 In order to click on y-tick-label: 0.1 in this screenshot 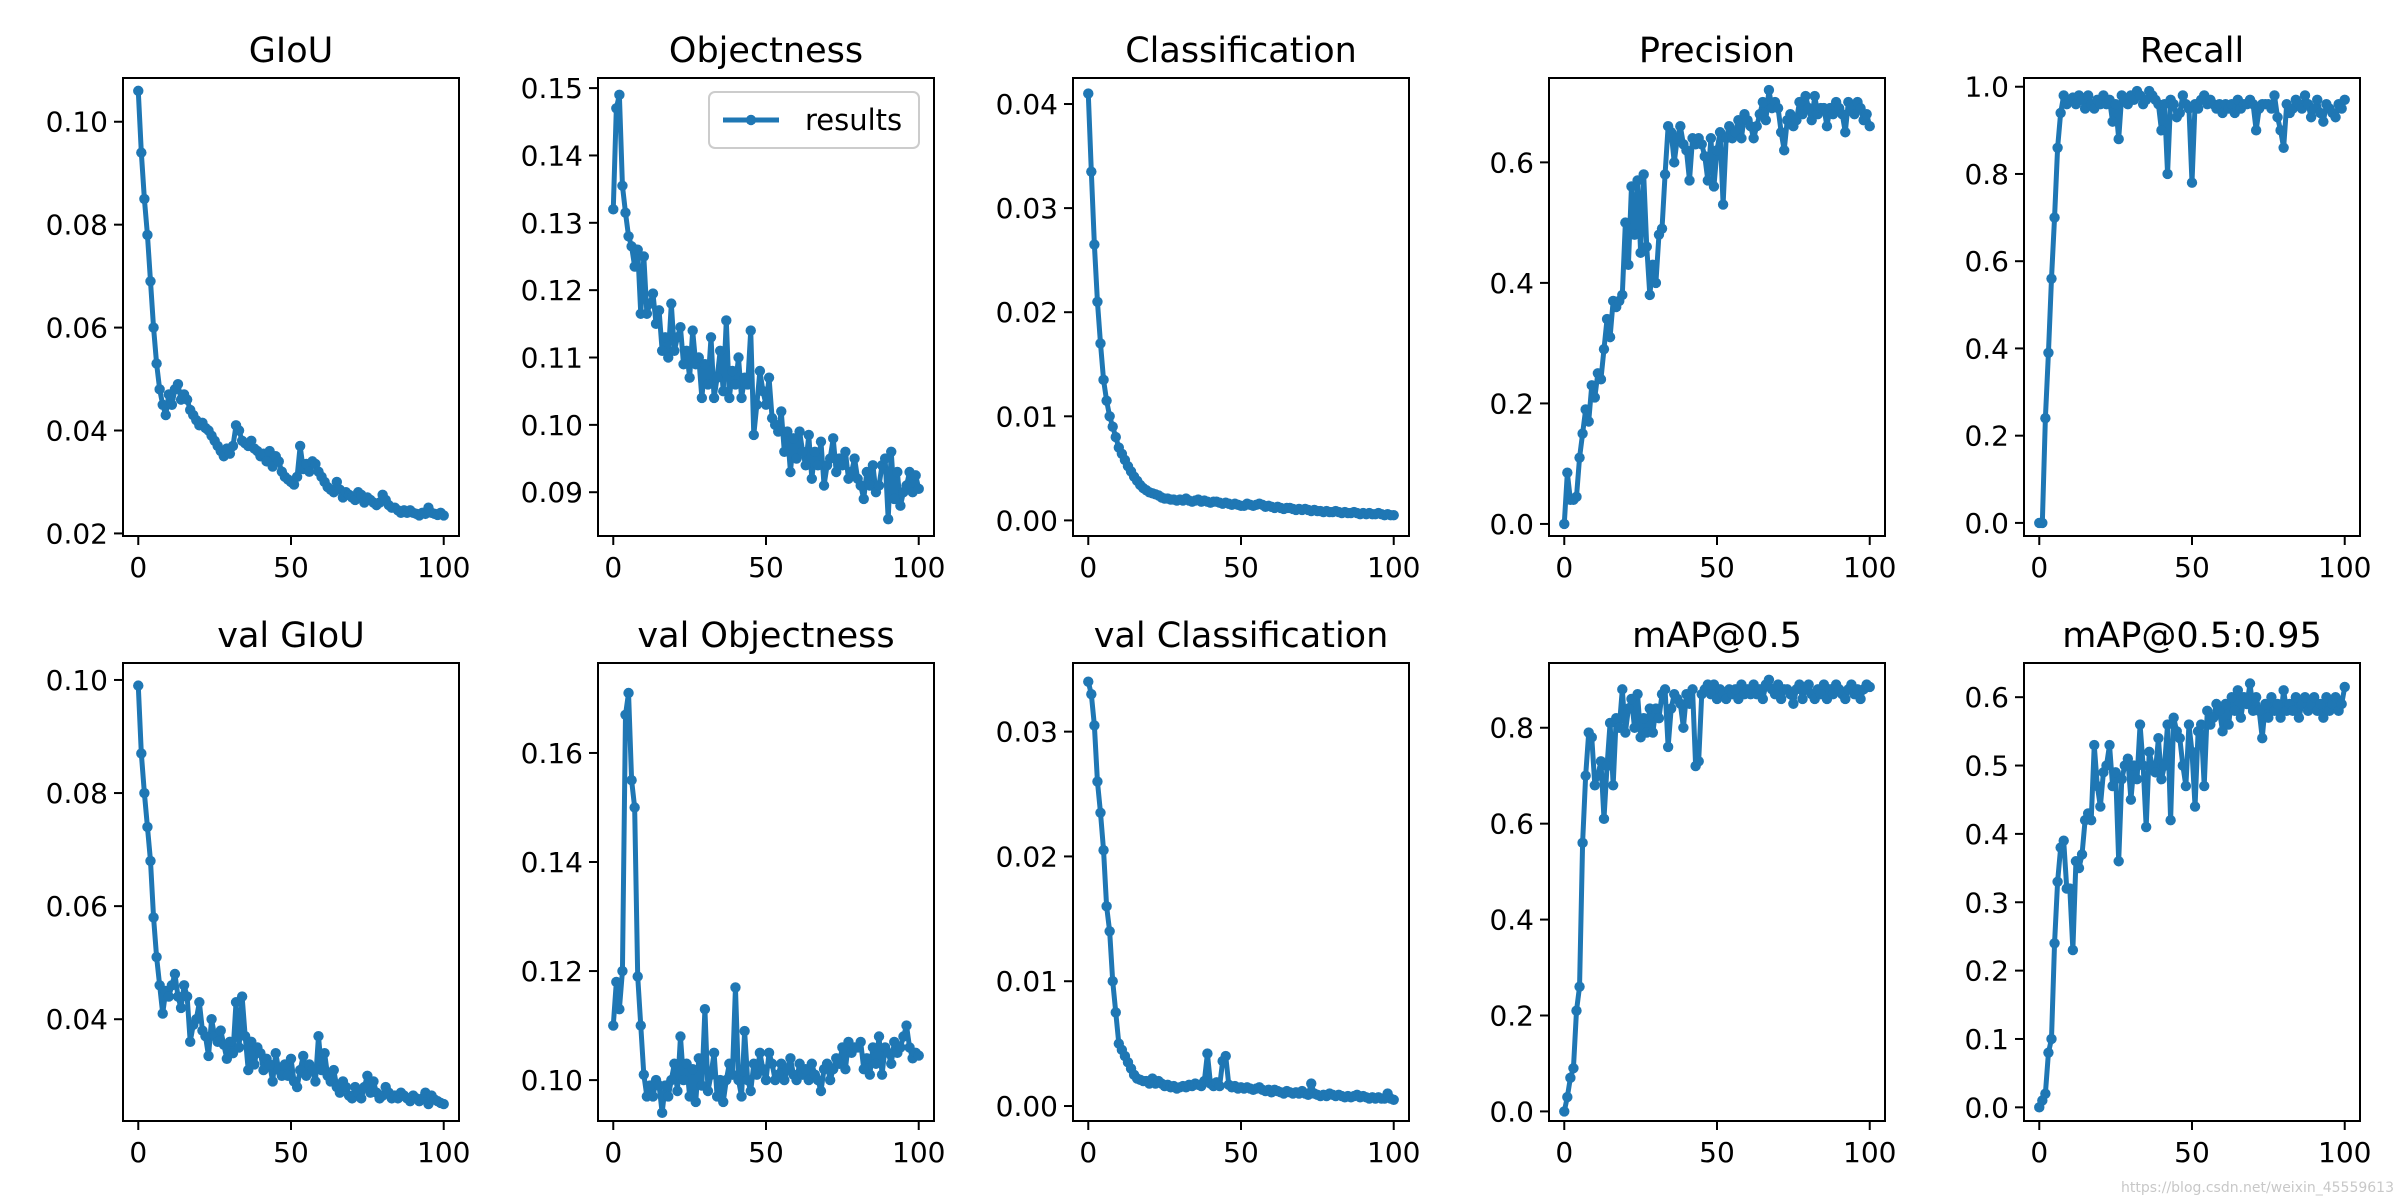, I will do `click(1986, 1039)`.